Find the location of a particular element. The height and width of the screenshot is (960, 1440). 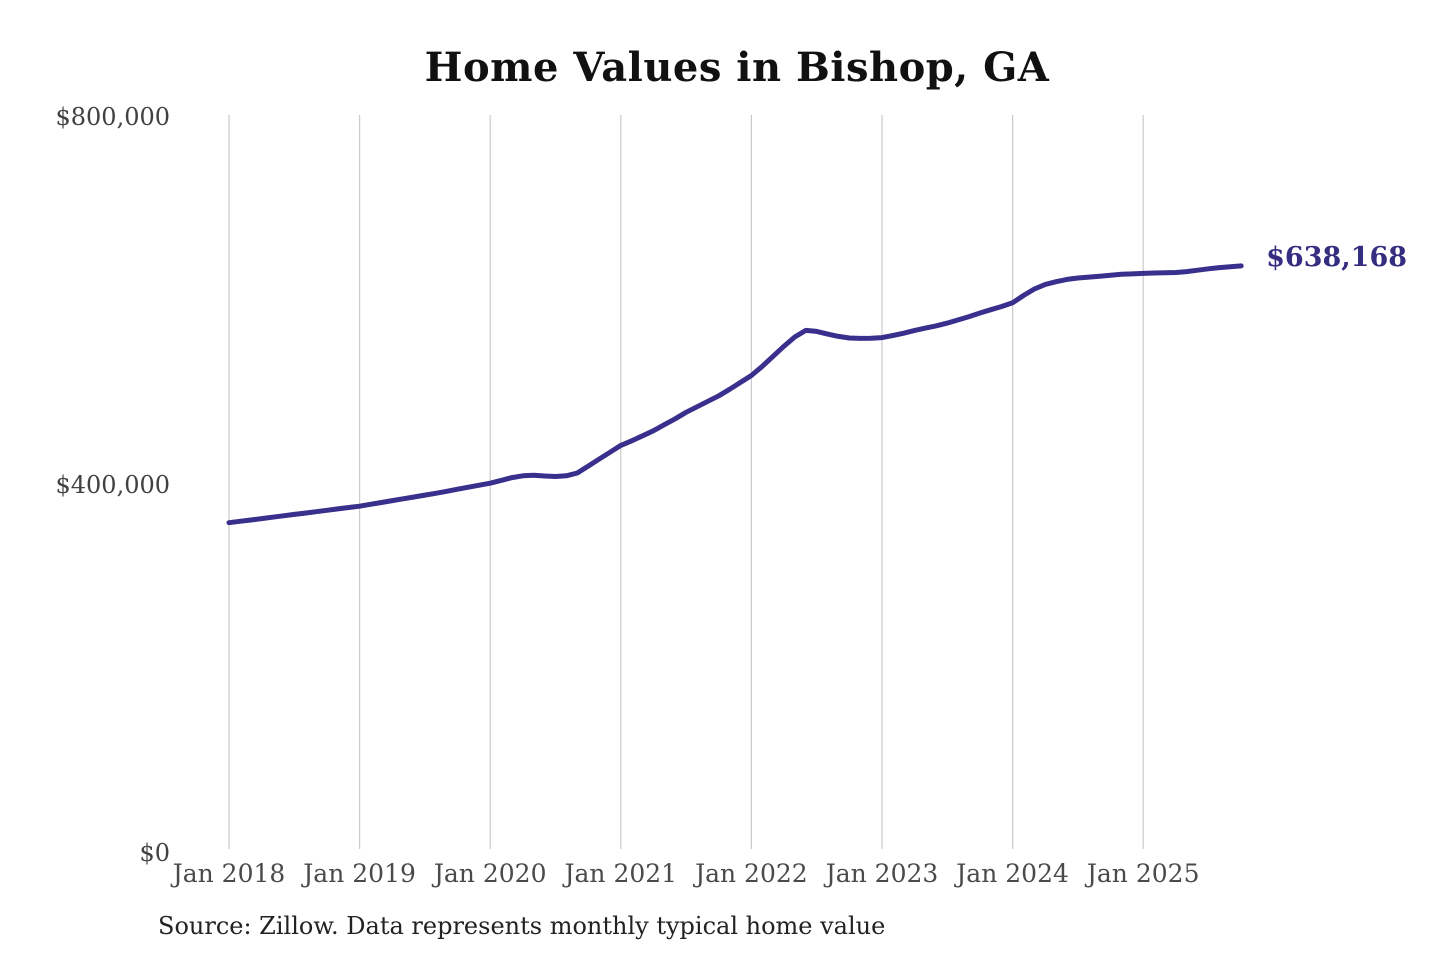

latest-value-annotation: $638,168 is located at coordinates (1337, 257).